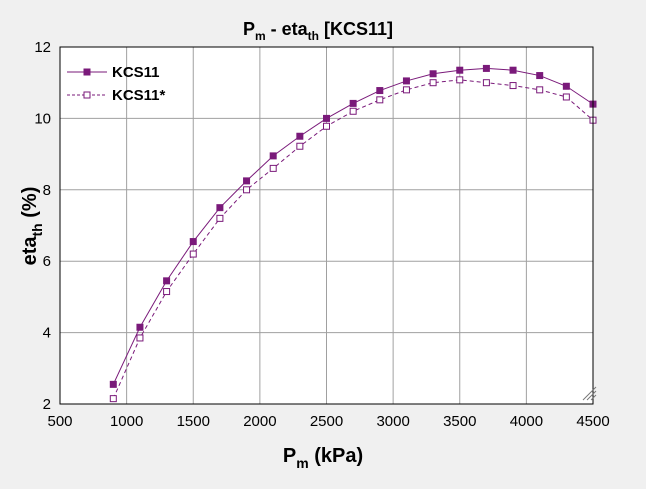 Image resolution: width=646 pixels, height=489 pixels. What do you see at coordinates (259, 421) in the screenshot?
I see `x-tick-label: 2000` at bounding box center [259, 421].